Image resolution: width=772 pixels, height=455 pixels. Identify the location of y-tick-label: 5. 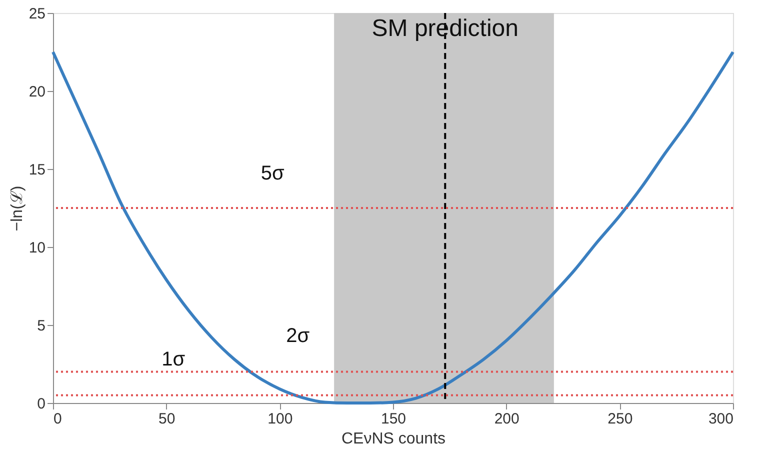
(41, 326).